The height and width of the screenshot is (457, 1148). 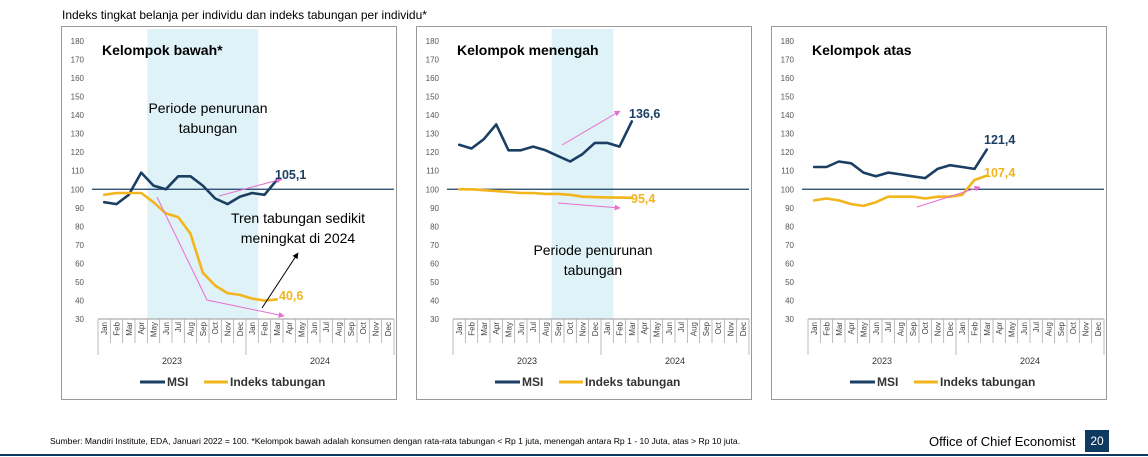 What do you see at coordinates (298, 238) in the screenshot?
I see `chart-annotation: meningkat di 2024` at bounding box center [298, 238].